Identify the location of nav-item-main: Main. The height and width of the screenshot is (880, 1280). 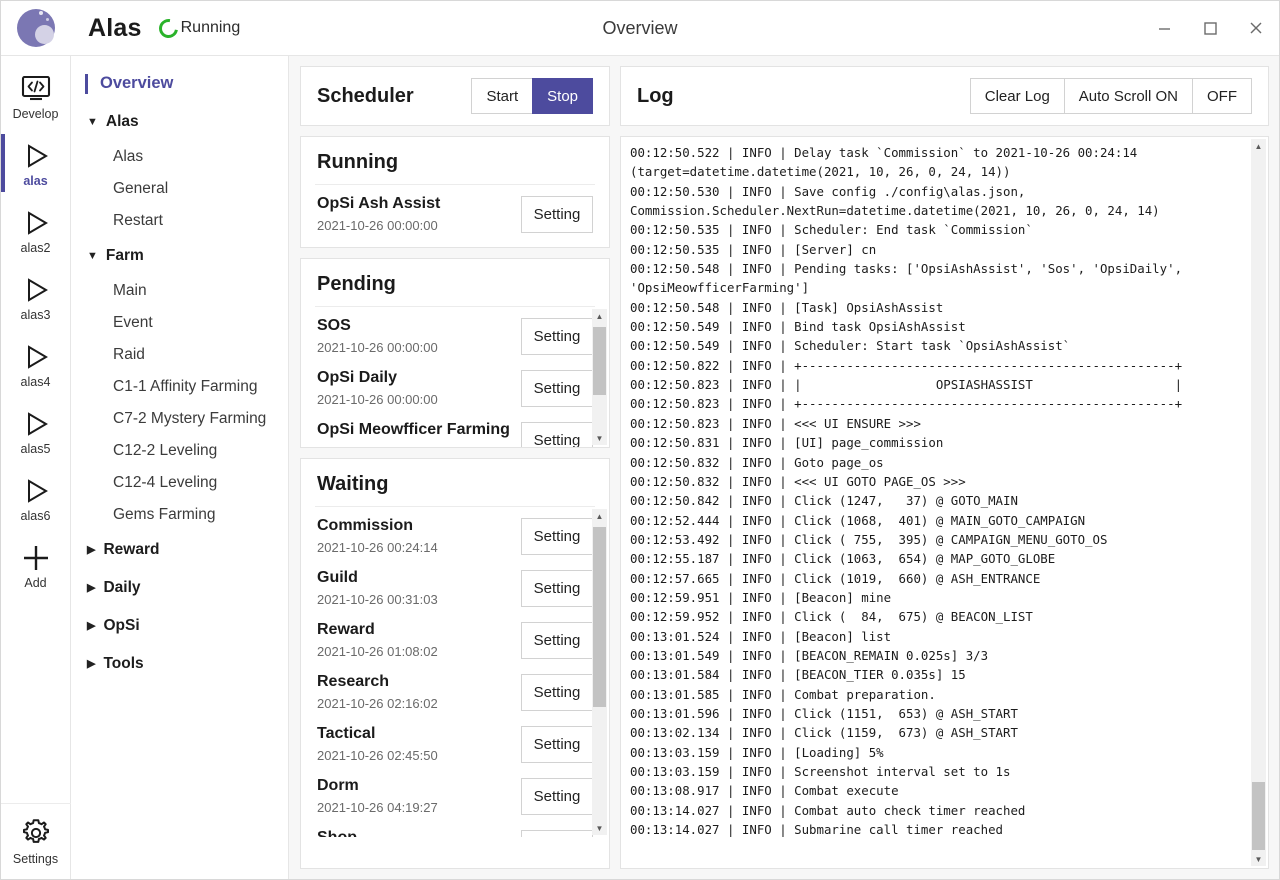
(130, 290).